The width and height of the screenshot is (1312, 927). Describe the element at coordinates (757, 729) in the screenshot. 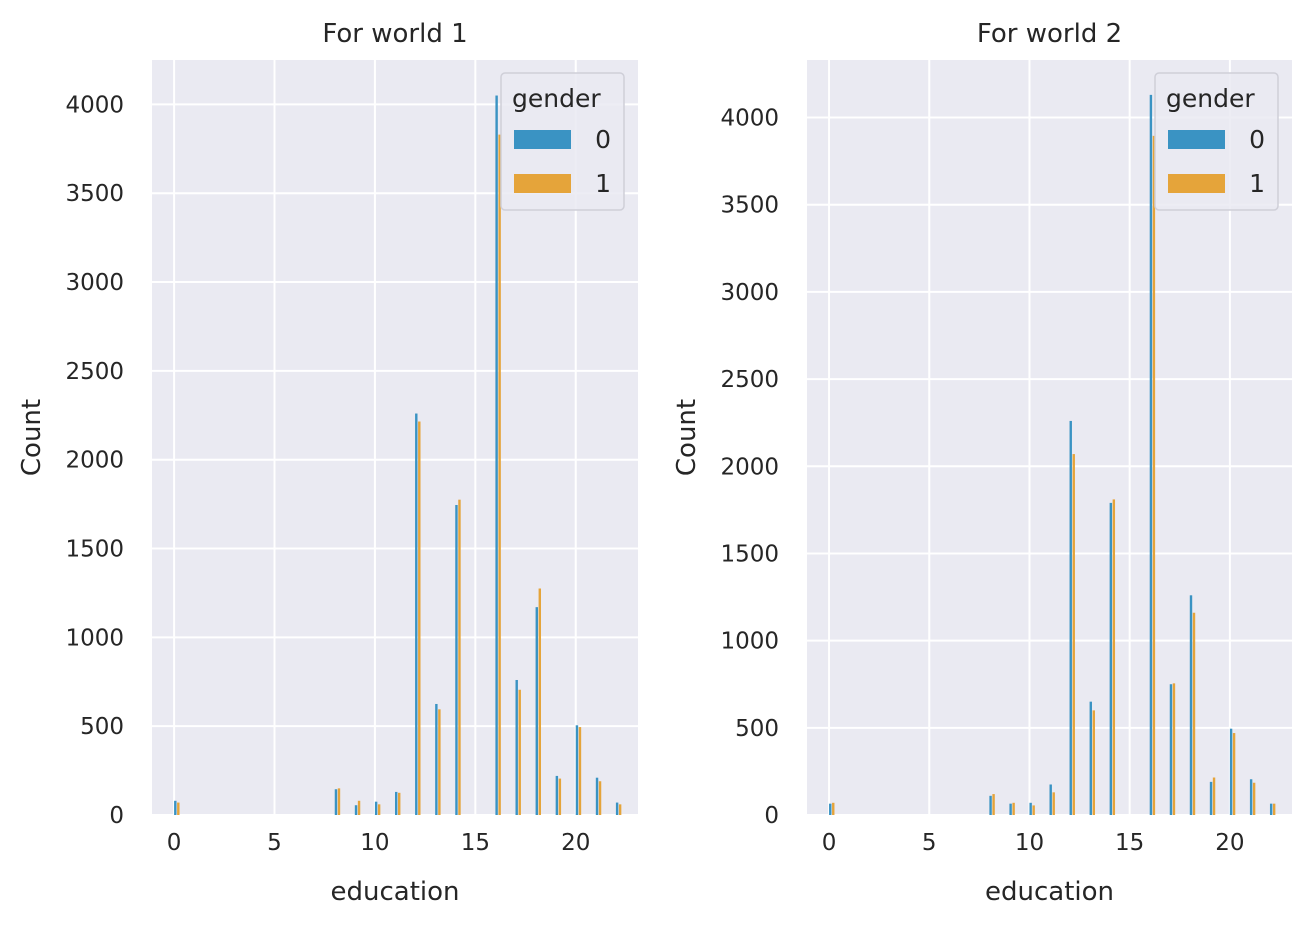

I see `y-tick-label: 500` at that location.